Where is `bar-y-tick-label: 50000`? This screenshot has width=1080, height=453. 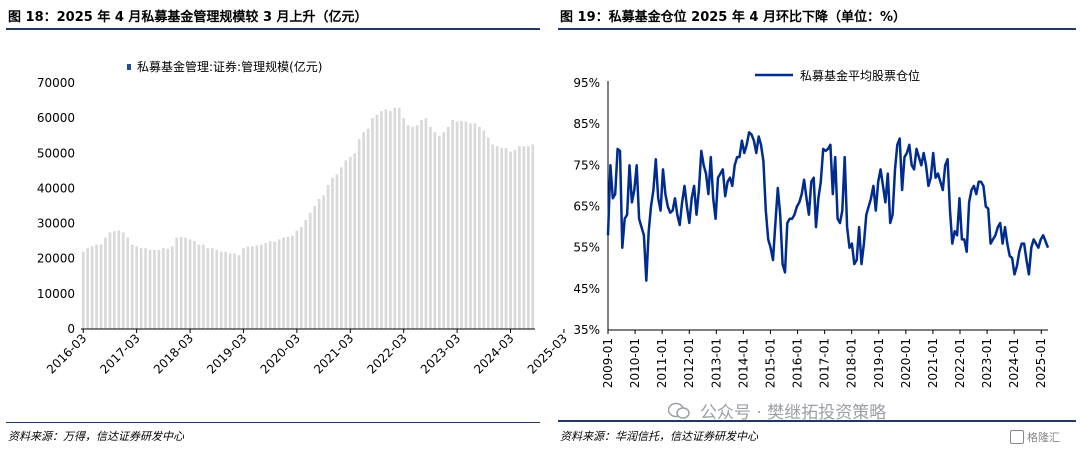
bar-y-tick-label: 50000 is located at coordinates (56, 153).